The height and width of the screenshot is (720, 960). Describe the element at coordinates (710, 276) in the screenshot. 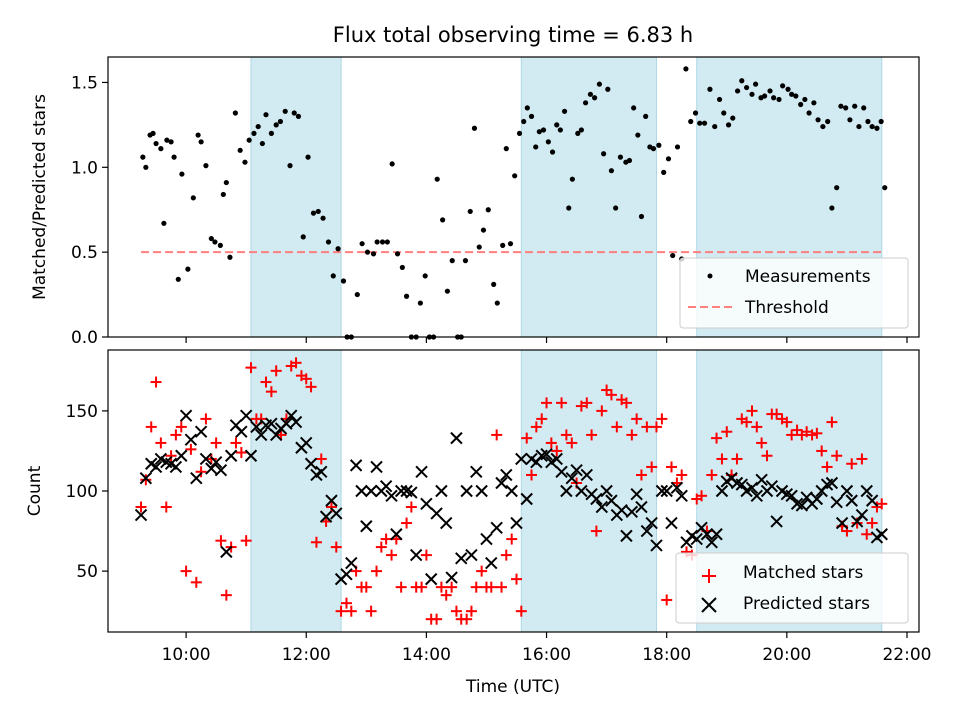

I see `legend-measurements-marker` at that location.